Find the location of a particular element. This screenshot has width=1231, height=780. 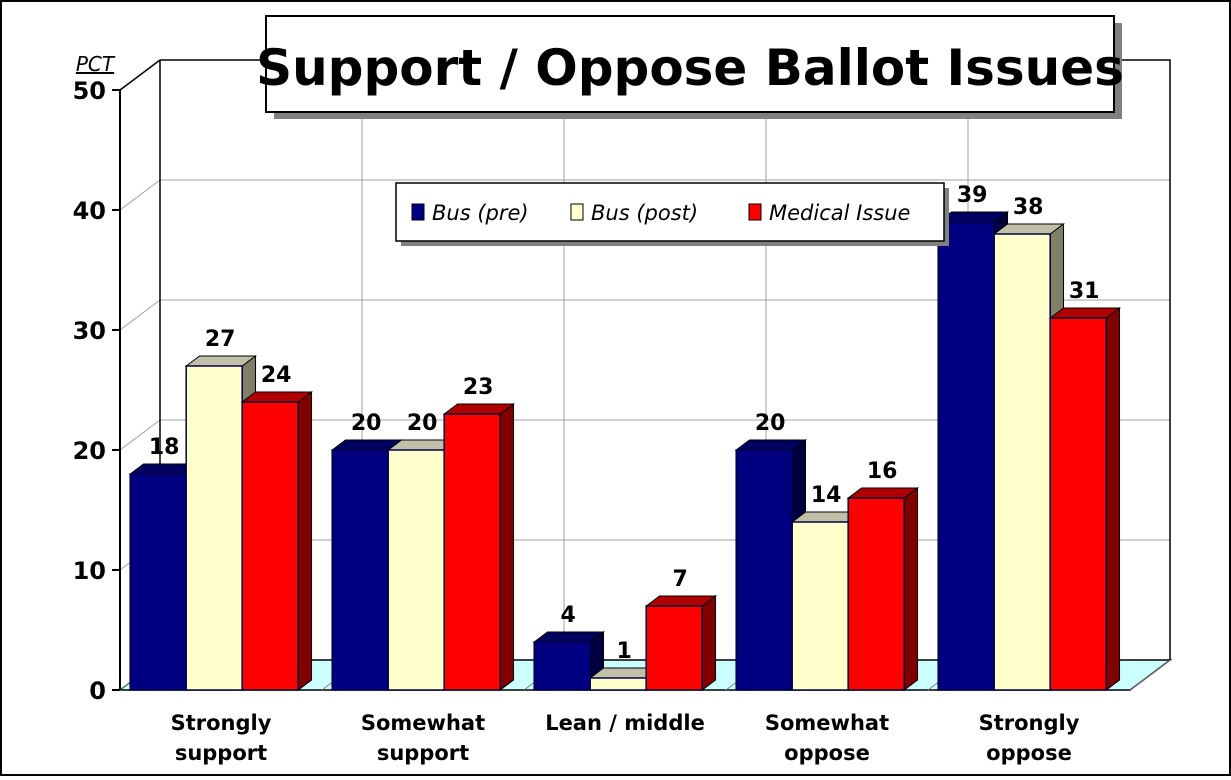

y-tick-label: 30 is located at coordinates (89, 331).